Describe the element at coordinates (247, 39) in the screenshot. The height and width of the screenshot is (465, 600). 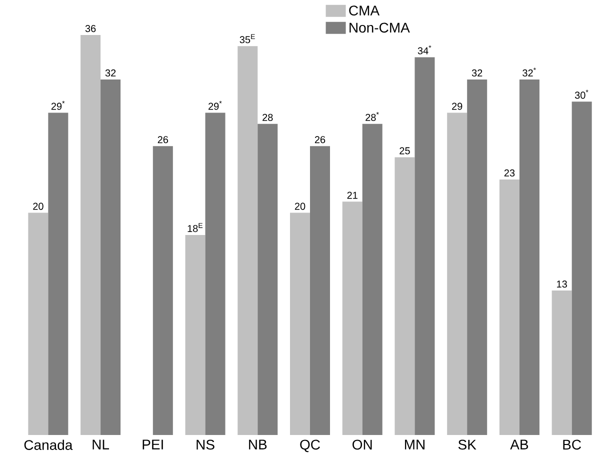
I see `data-label: 35$^{E}$` at that location.